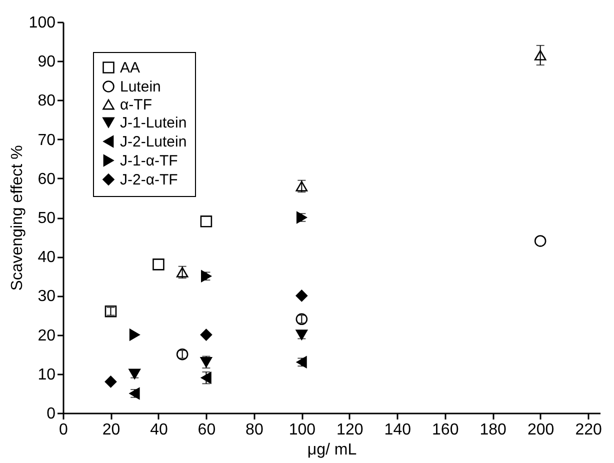 The image size is (614, 463). What do you see at coordinates (47, 335) in the screenshot?
I see `y-tick-label: 20` at bounding box center [47, 335].